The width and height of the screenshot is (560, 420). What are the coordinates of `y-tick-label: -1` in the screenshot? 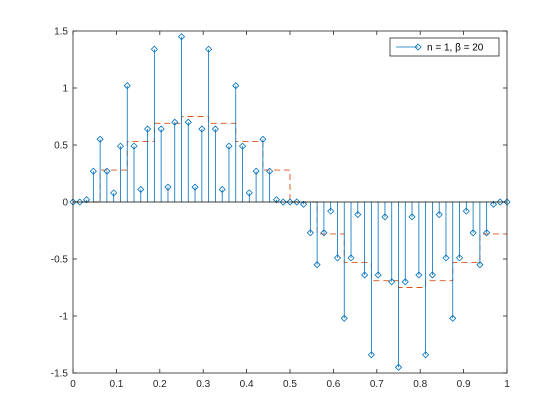 It's located at (63, 317).